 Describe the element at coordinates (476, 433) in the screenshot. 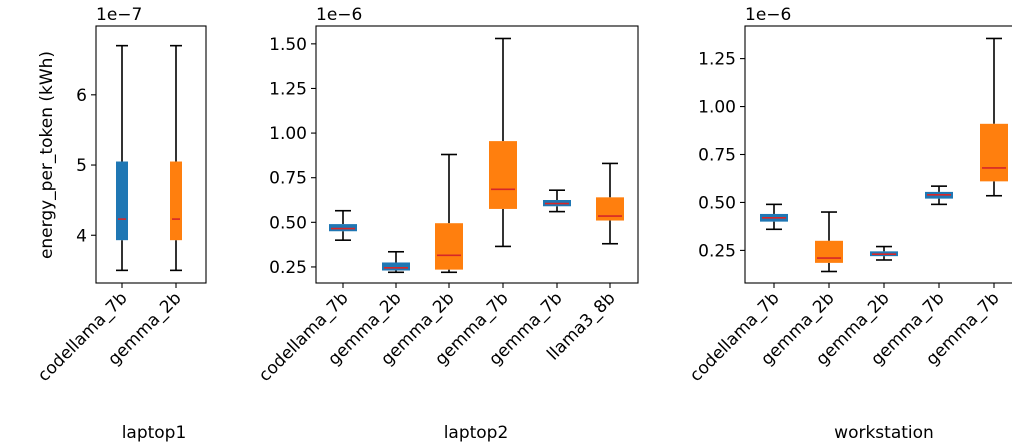

I see `x-axis-label: laptop2` at that location.